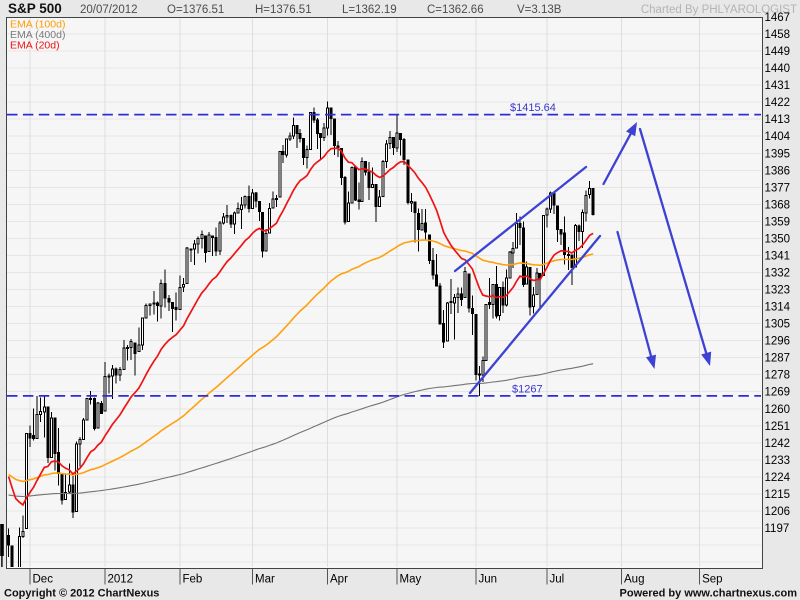  What do you see at coordinates (195, 10) in the screenshot?
I see `svg-text: O=1376.51` at bounding box center [195, 10].